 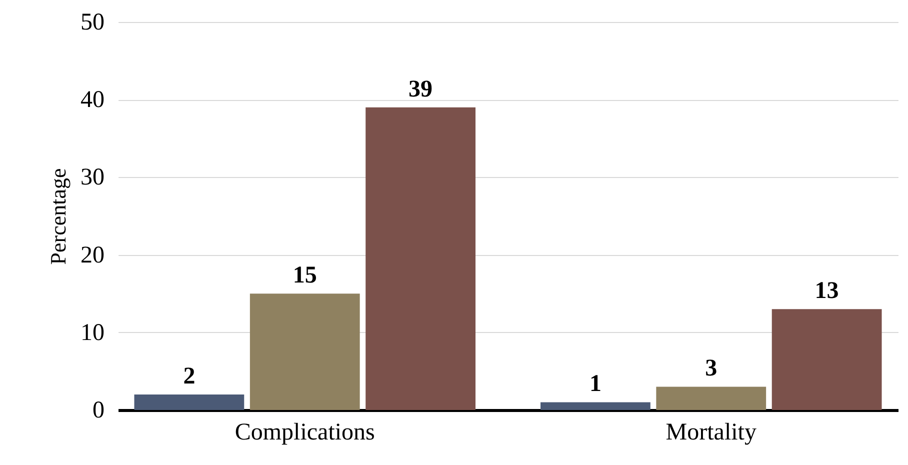 What do you see at coordinates (92, 333) in the screenshot?
I see `y-tick-label: 10` at bounding box center [92, 333].